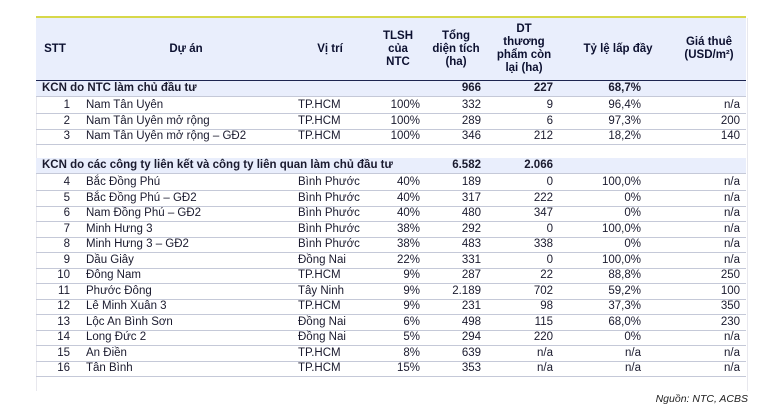 This screenshot has width=784, height=414. Describe the element at coordinates (63, 306) in the screenshot. I see `cell-stt: 12` at that location.